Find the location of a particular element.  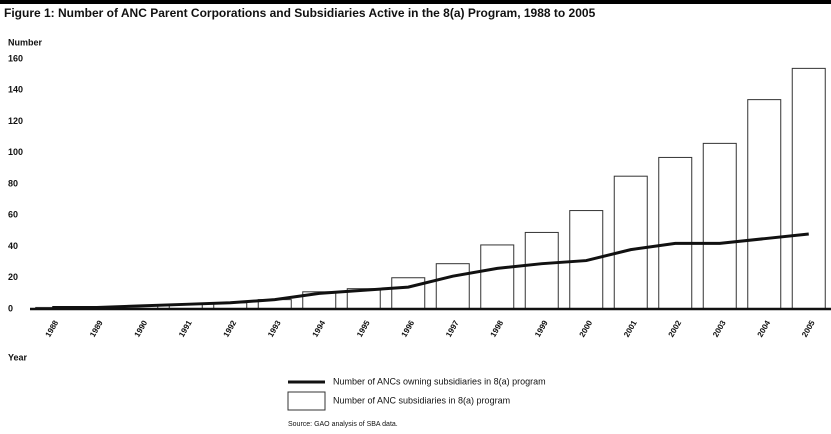

legend-swatch is located at coordinates (306, 401).